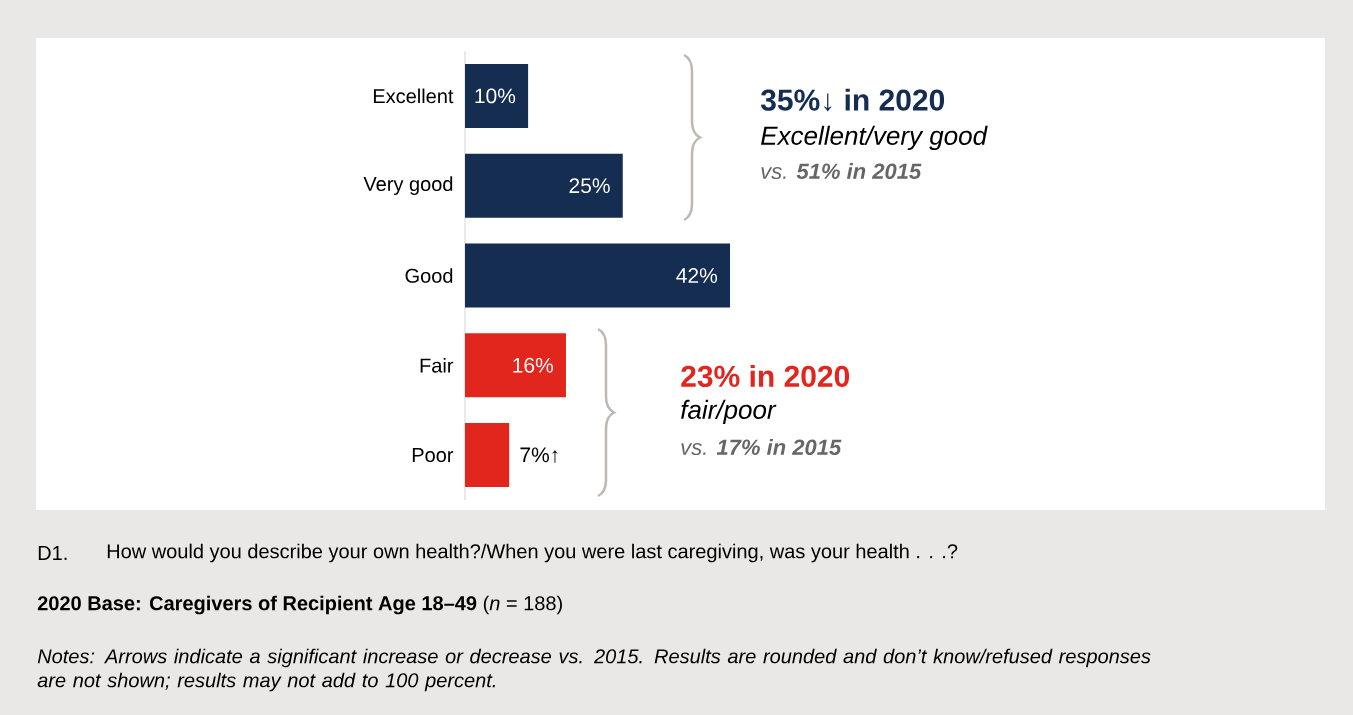  Describe the element at coordinates (408, 186) in the screenshot. I see `y-tick-label: Very good` at that location.